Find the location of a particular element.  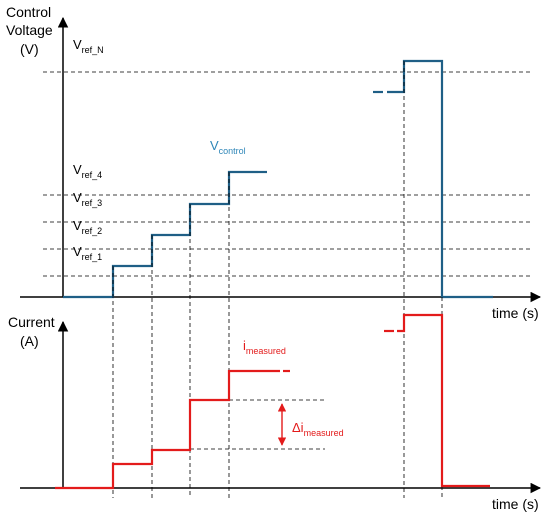

imeasured-label: imeasured is located at coordinates (264, 347).